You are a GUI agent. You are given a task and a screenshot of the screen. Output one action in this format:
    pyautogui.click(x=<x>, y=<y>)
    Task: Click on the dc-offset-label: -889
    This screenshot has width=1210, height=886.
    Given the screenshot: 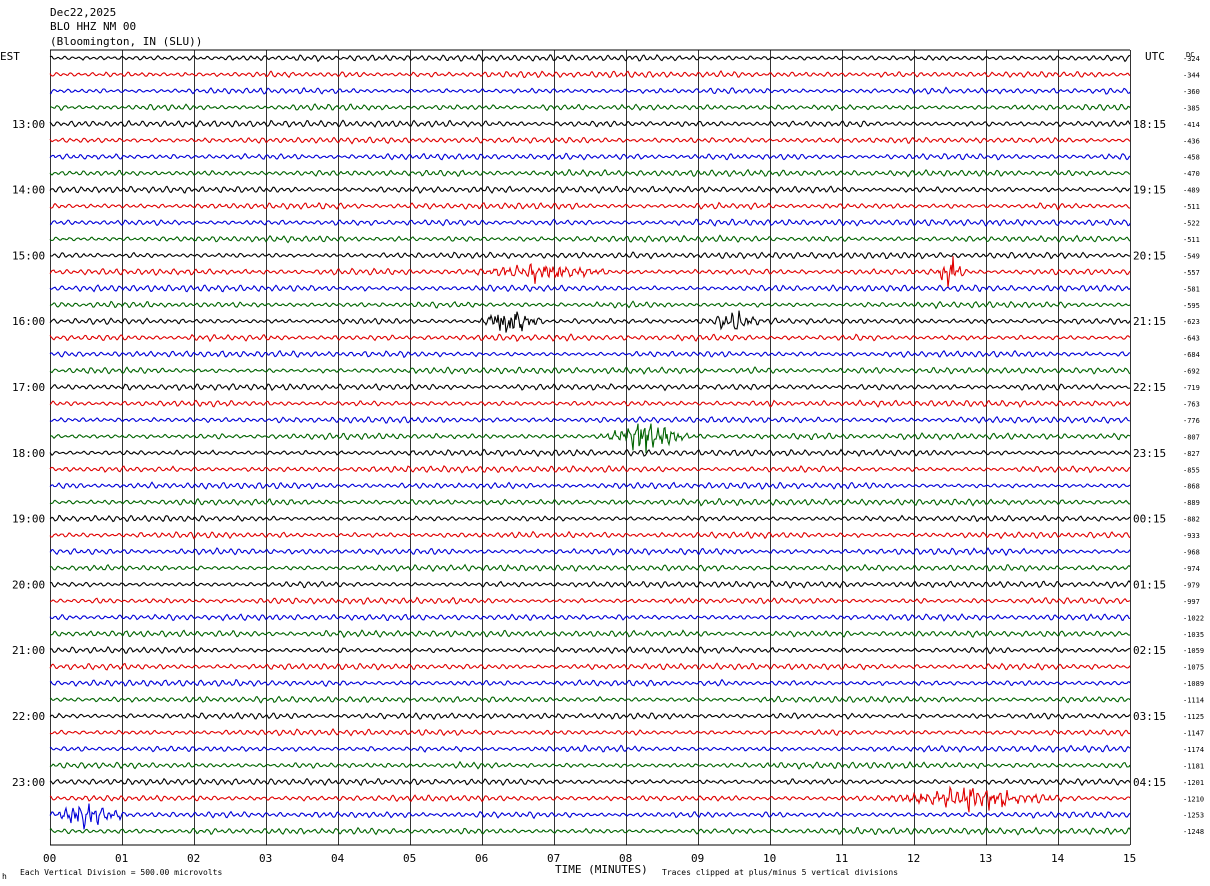 What is the action you would take?
    pyautogui.click(x=1191, y=503)
    